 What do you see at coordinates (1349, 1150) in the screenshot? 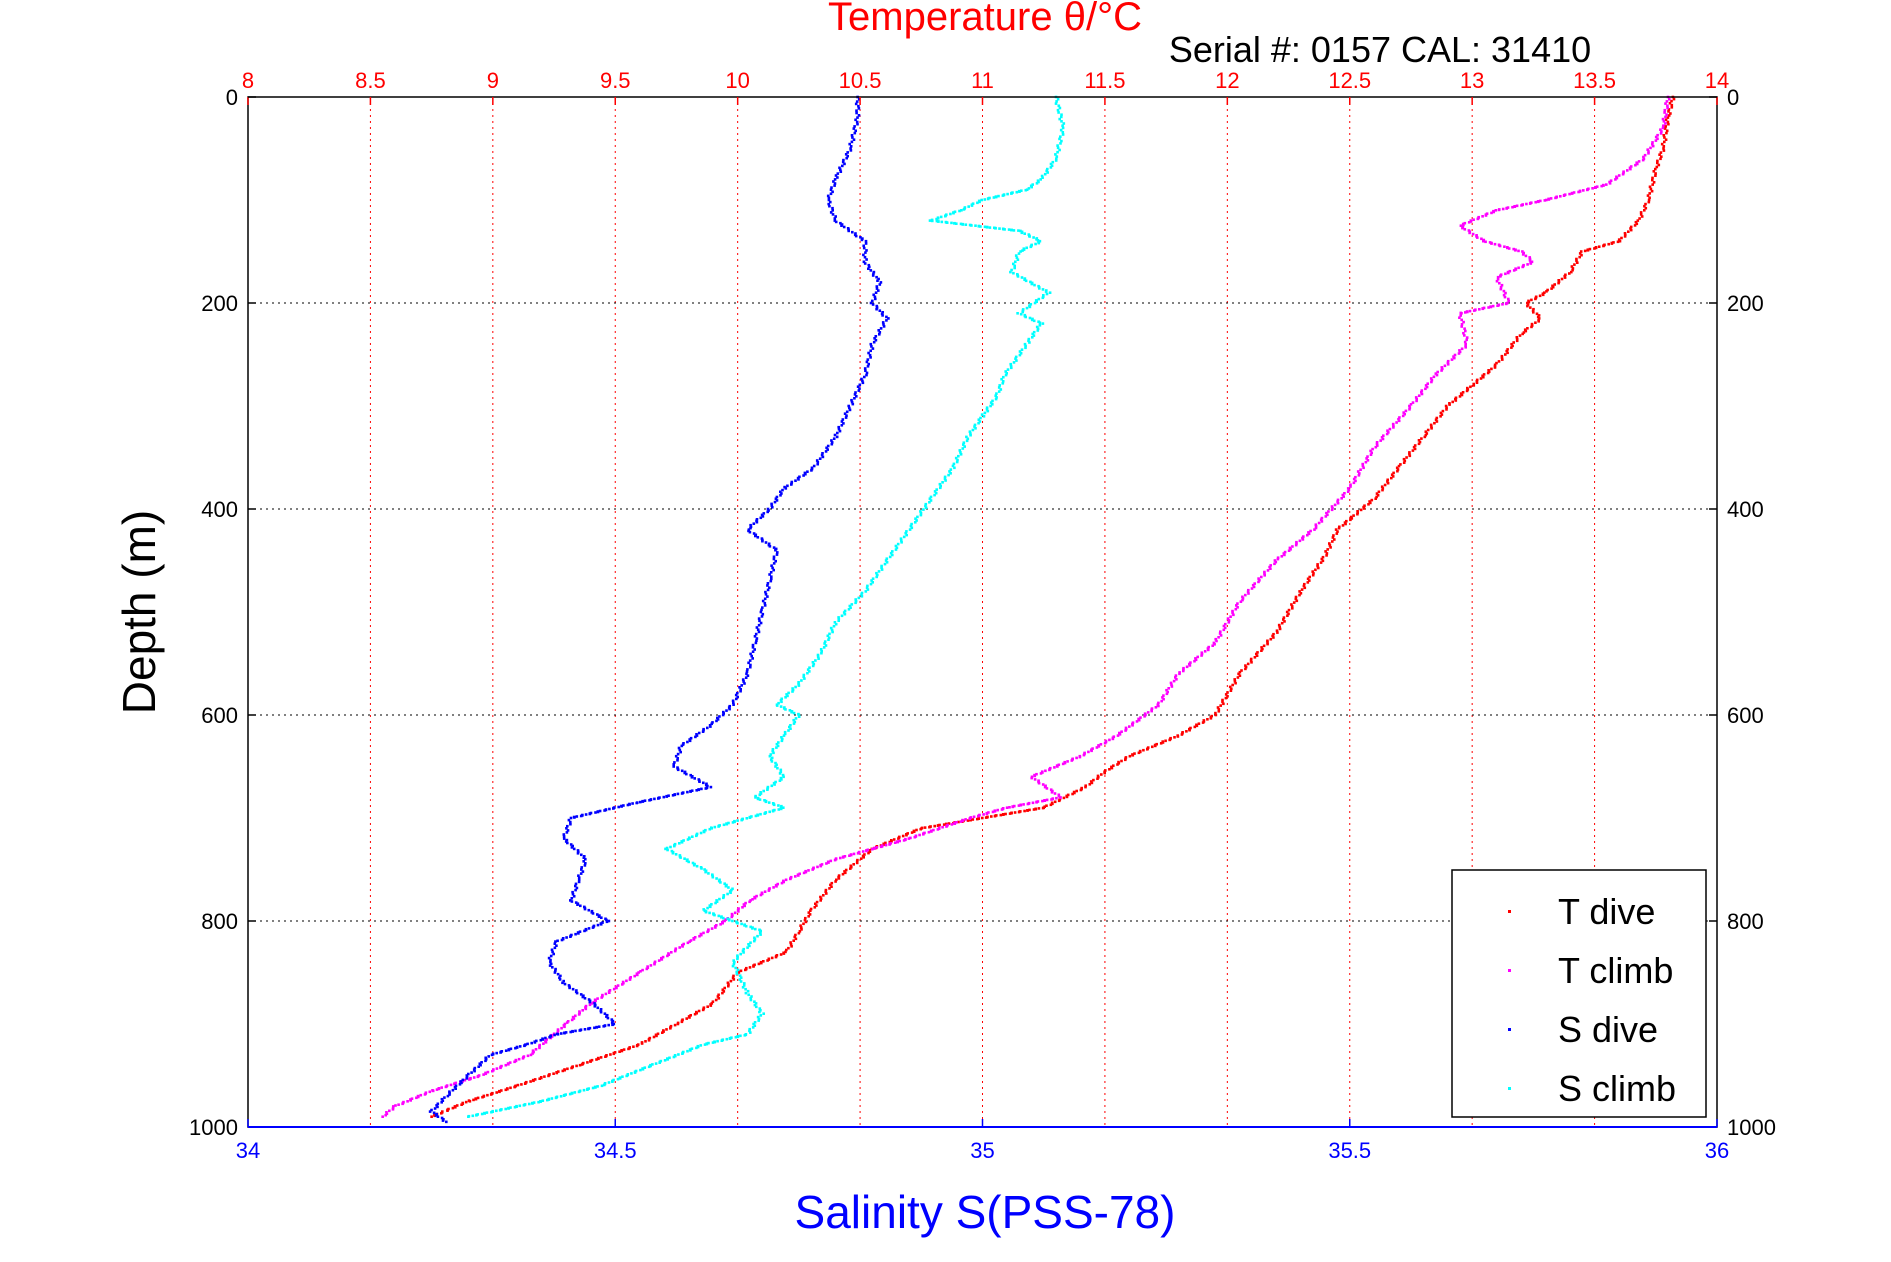
I see `salinity-tick-label: 35.5` at bounding box center [1349, 1150].